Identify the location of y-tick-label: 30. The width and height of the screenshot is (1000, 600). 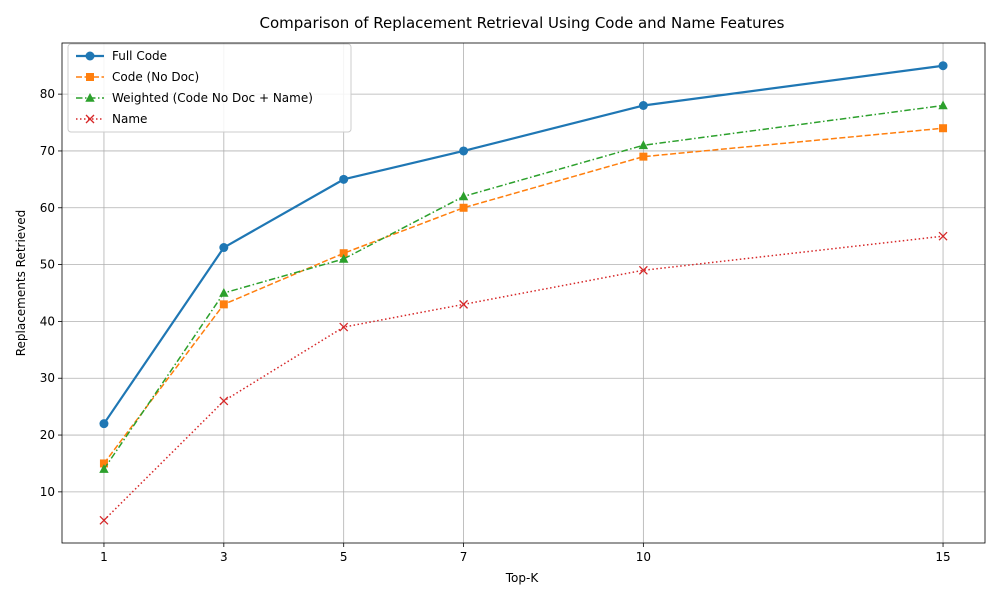
(47, 378).